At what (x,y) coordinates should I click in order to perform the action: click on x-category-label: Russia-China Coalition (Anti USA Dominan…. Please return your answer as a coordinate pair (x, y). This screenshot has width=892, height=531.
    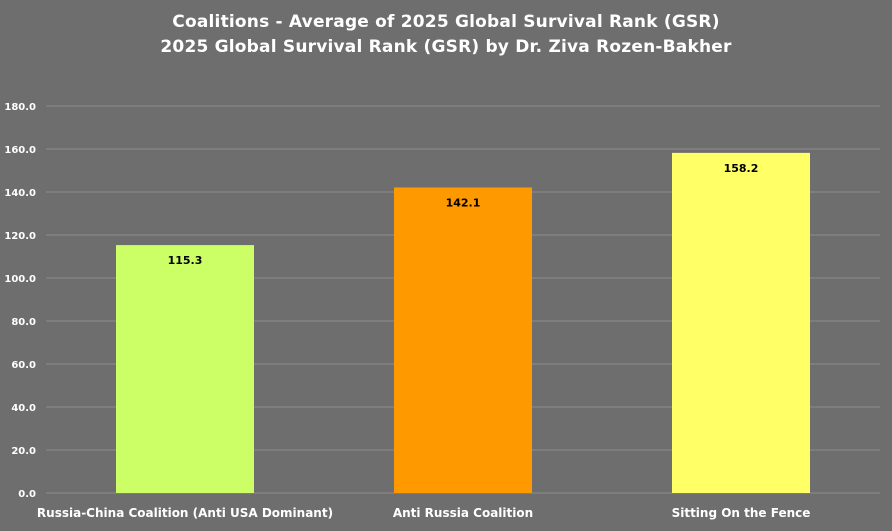
    Looking at the image, I should click on (185, 513).